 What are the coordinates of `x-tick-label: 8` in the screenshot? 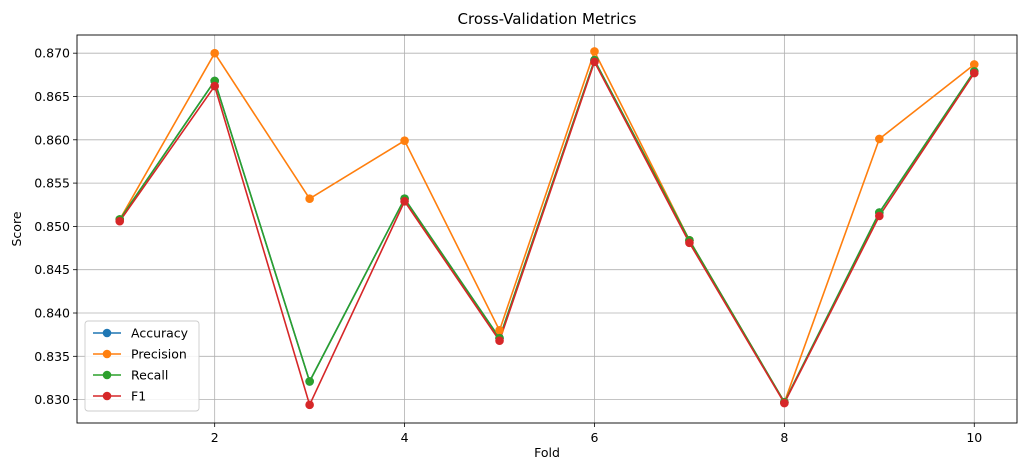 It's located at (784, 437).